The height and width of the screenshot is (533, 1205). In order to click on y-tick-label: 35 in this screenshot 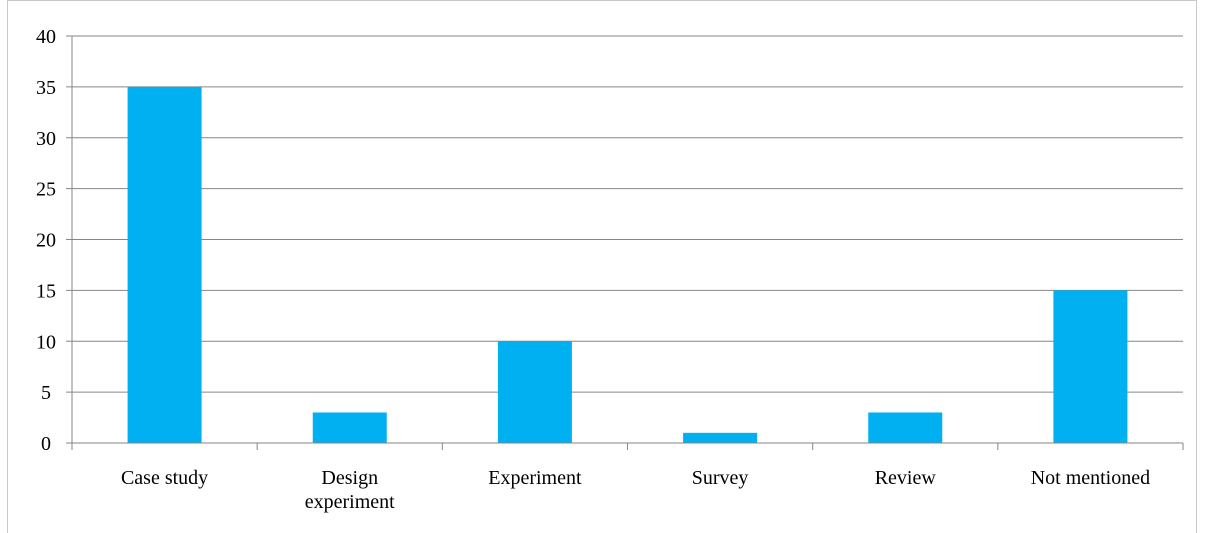, I will do `click(46, 88)`.